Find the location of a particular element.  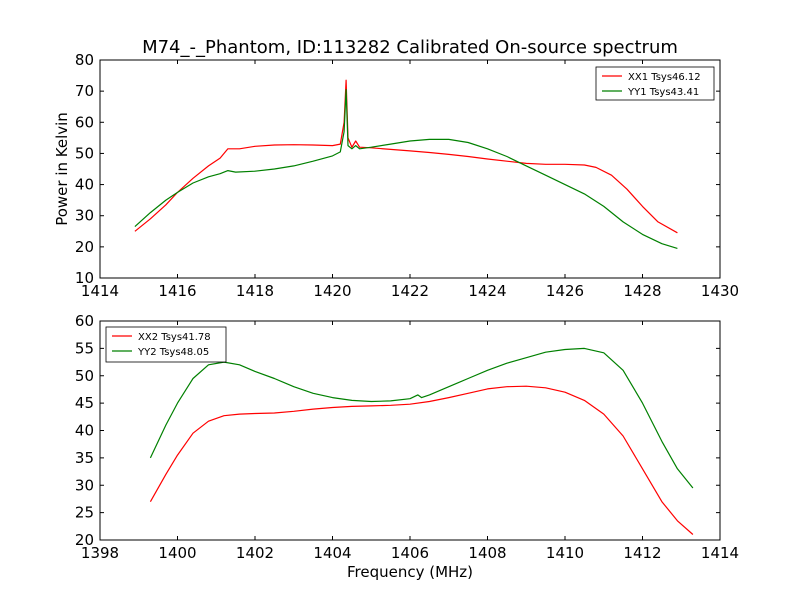

legend-label: YY2 Tsys48.05 is located at coordinates (173, 352).